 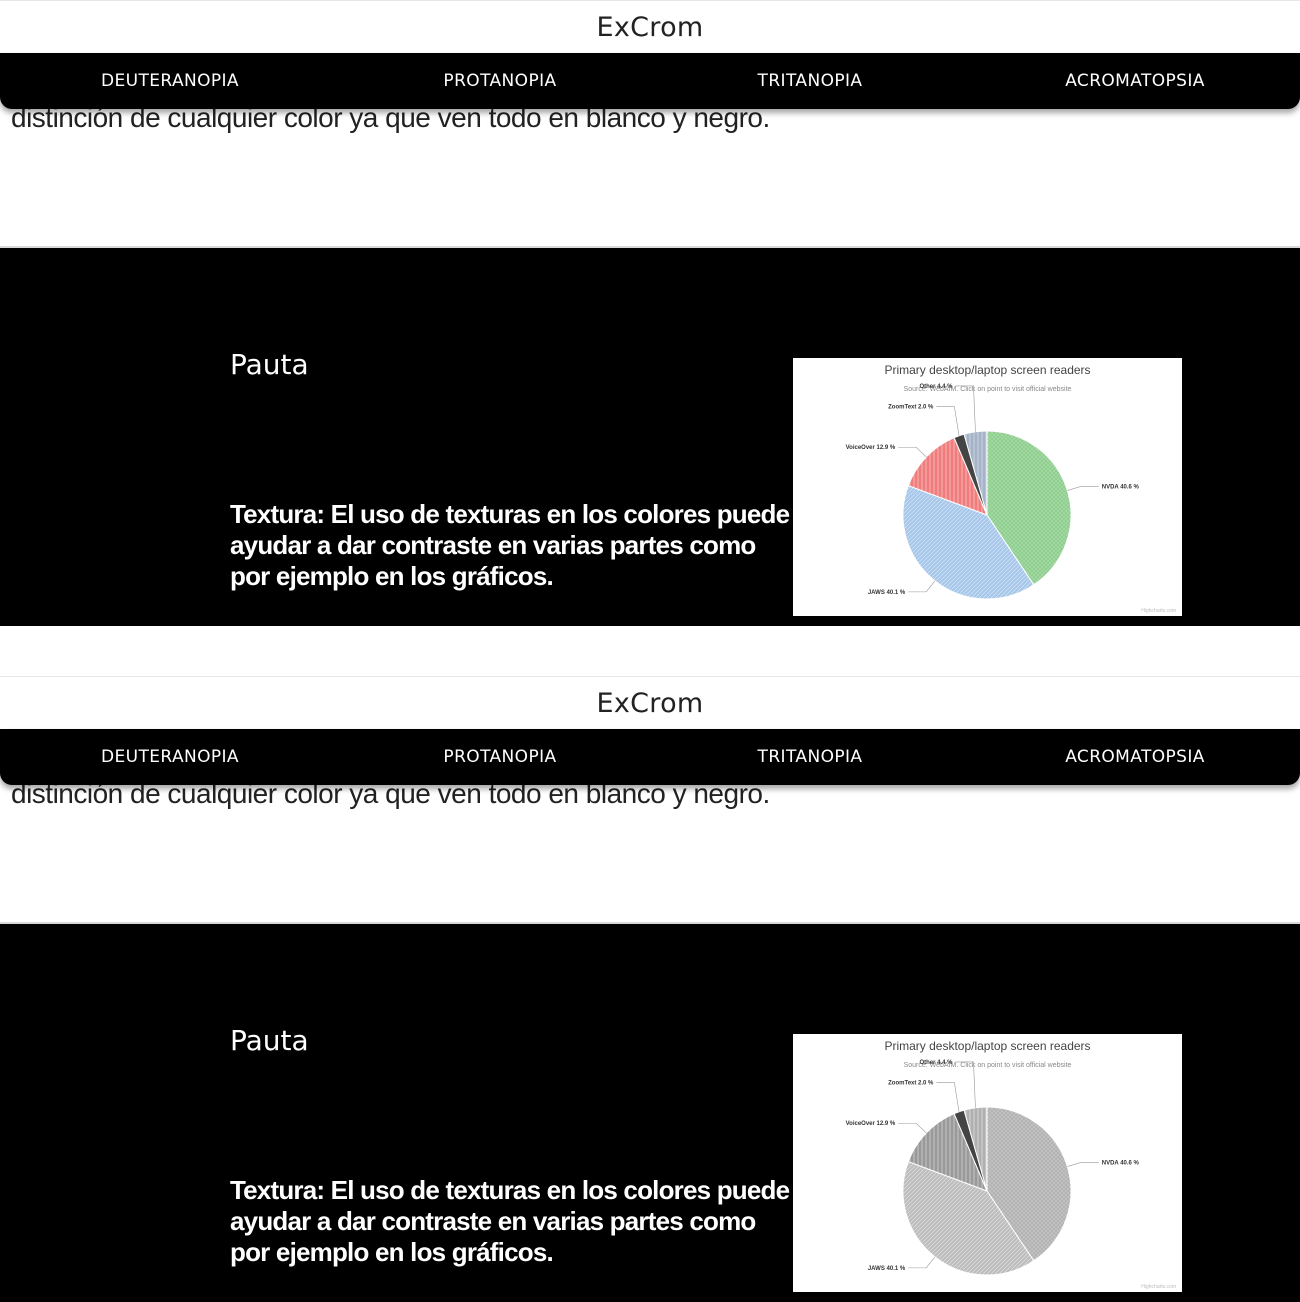 I want to click on screenshot-gap, so click(x=650, y=651).